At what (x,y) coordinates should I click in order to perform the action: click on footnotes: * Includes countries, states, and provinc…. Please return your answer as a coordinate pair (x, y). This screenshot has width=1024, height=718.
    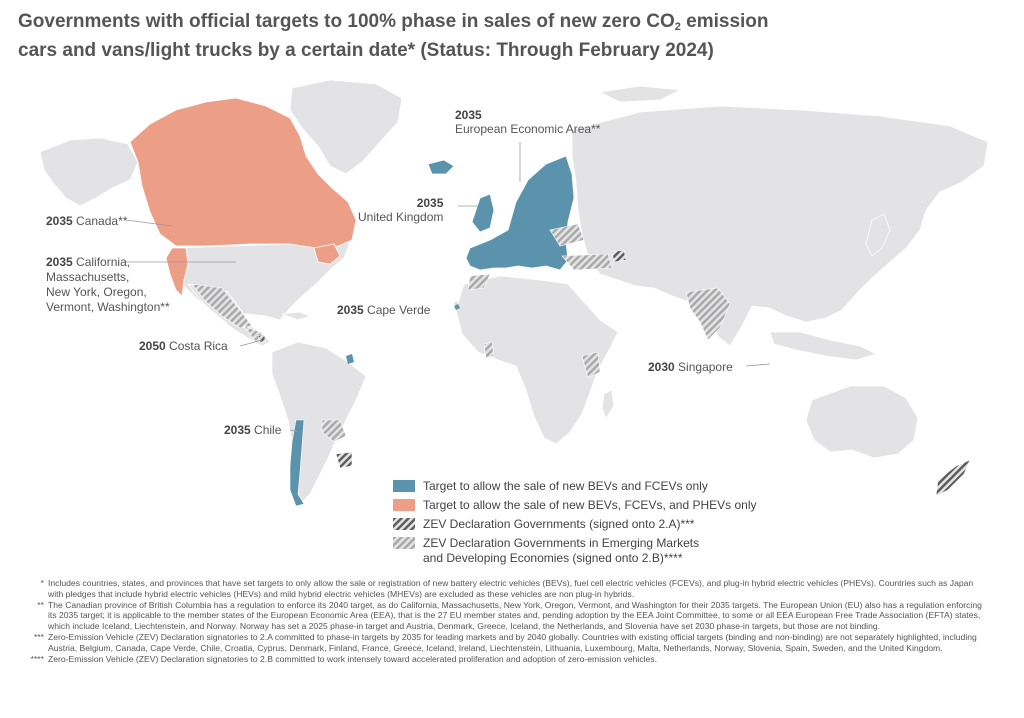
    Looking at the image, I should click on (510, 621).